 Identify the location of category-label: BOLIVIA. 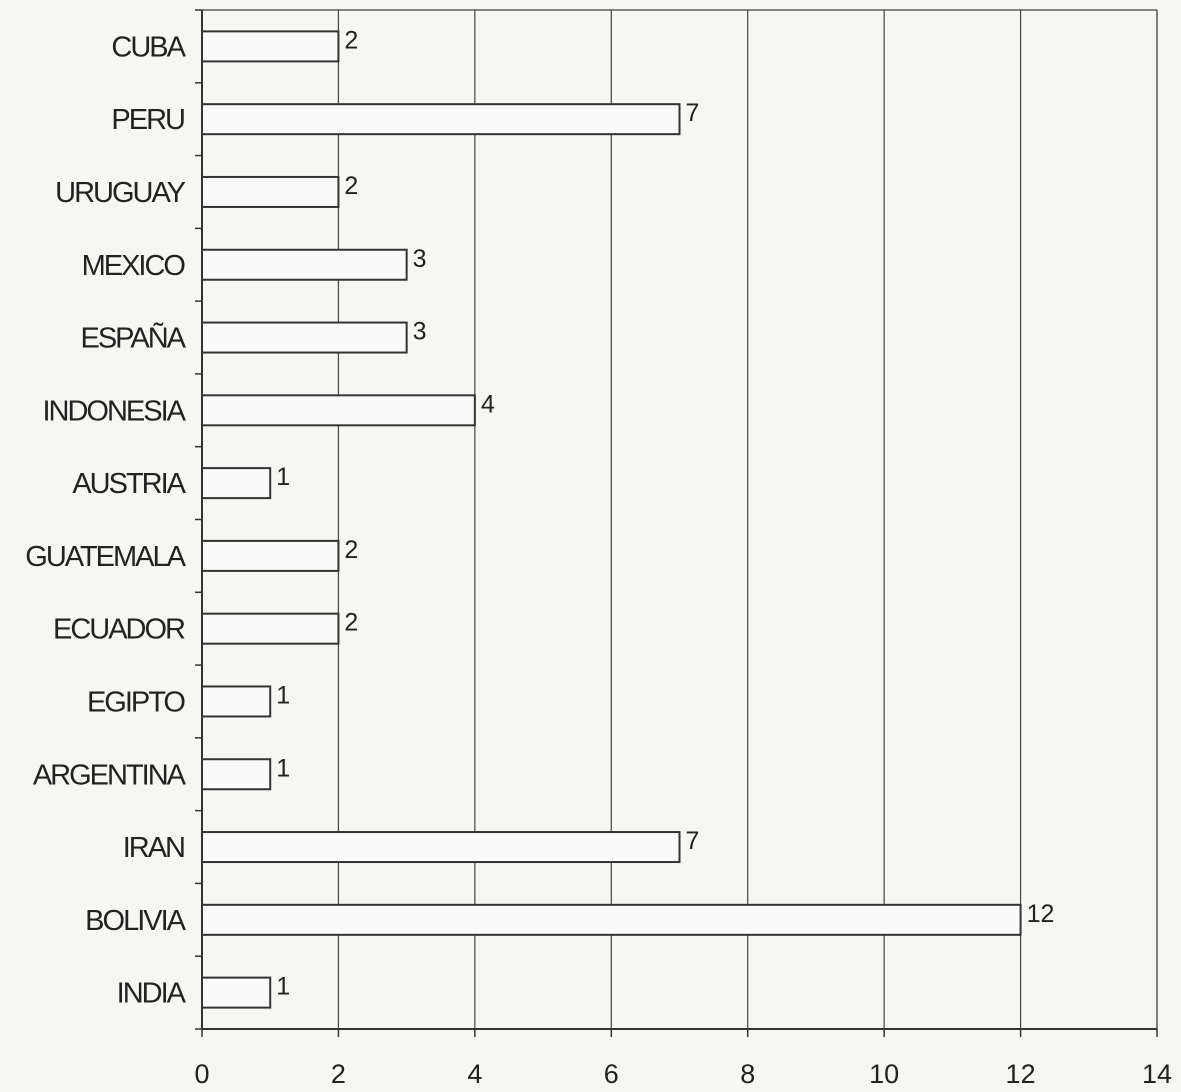
(135, 921).